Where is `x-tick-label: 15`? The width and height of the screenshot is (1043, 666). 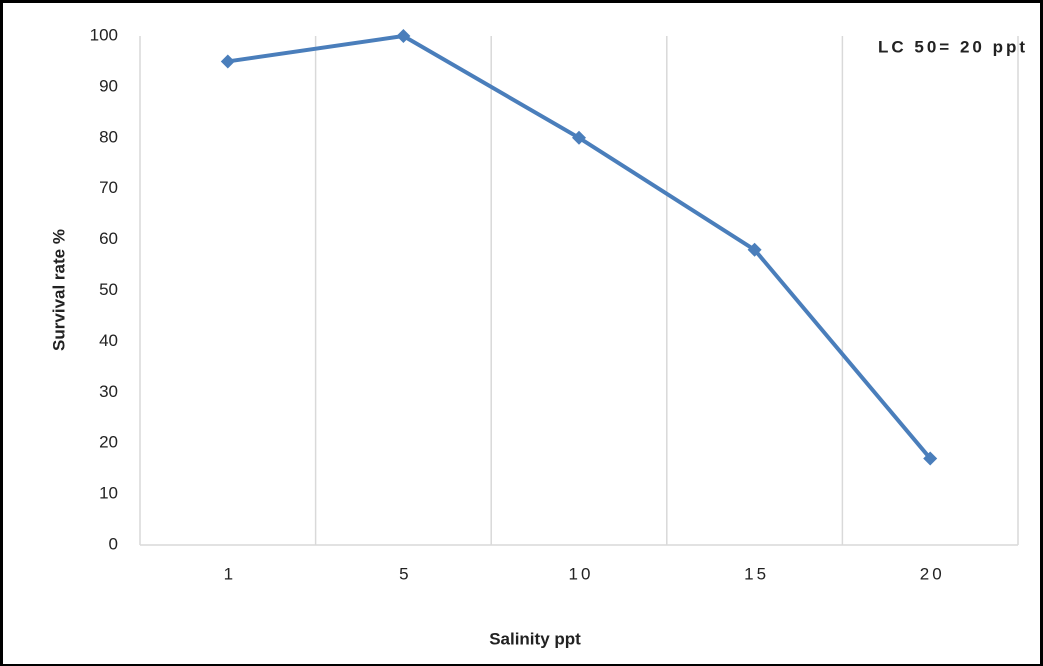
x-tick-label: 15 is located at coordinates (756, 573).